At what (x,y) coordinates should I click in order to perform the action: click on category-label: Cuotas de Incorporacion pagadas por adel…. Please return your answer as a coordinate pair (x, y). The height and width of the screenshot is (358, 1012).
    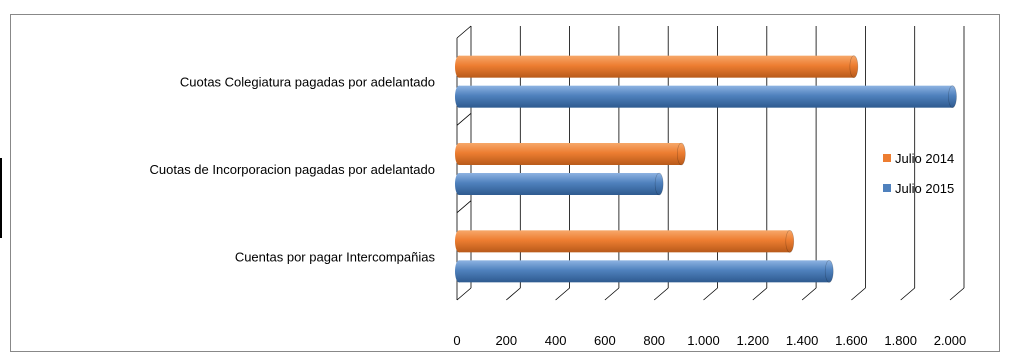
    Looking at the image, I should click on (293, 169).